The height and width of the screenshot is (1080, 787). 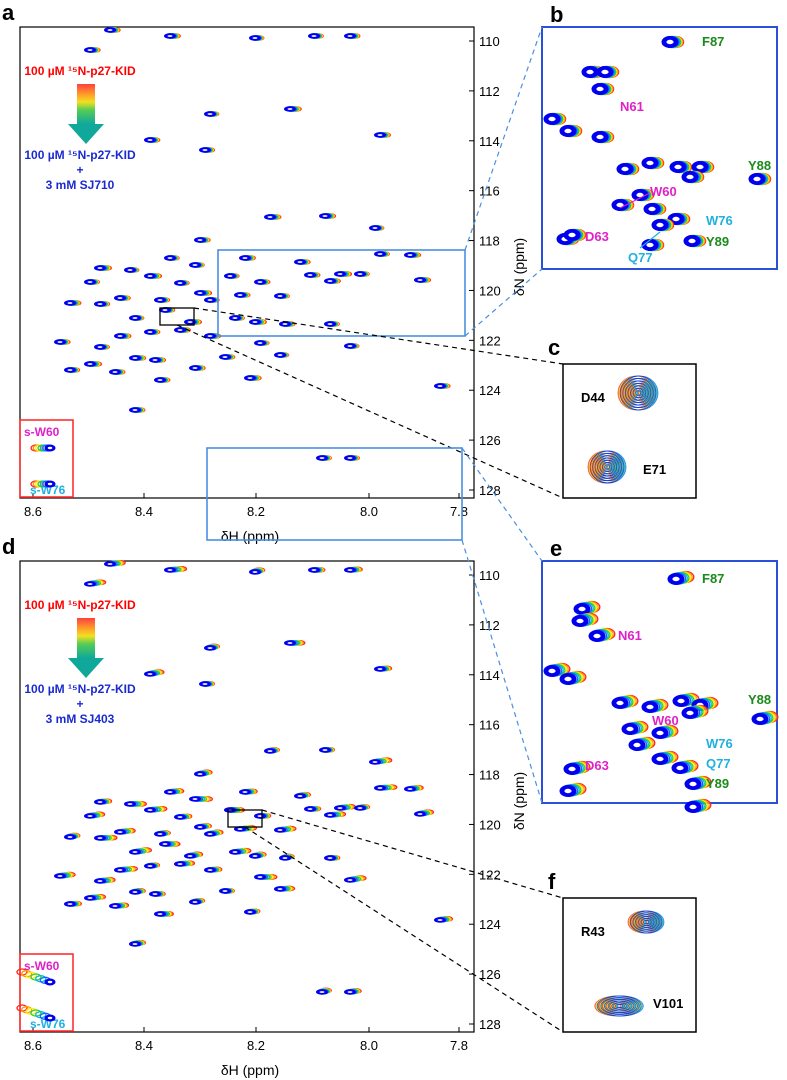 What do you see at coordinates (554, 347) in the screenshot?
I see `panel-label-inset: c` at bounding box center [554, 347].